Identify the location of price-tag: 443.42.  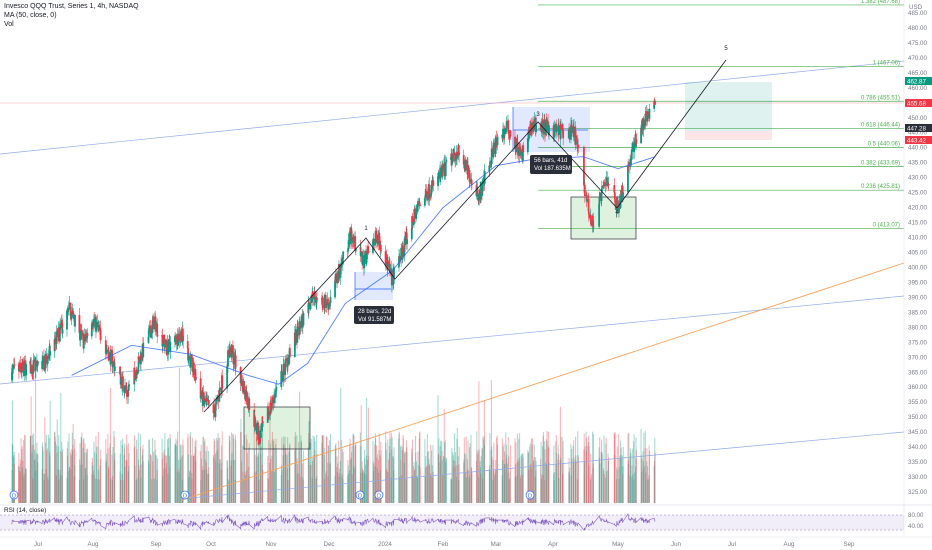
(918, 140).